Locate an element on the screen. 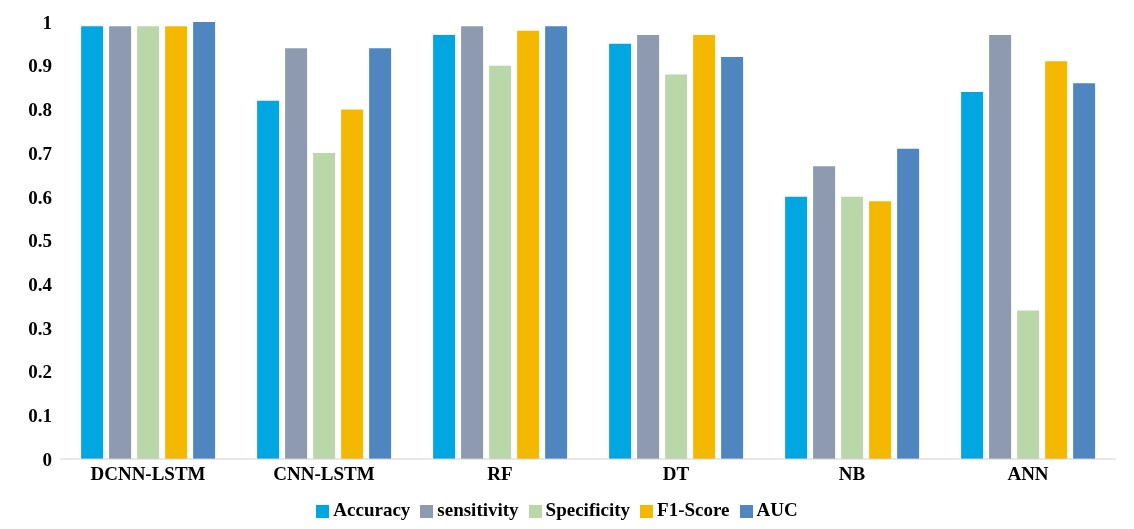 The height and width of the screenshot is (529, 1134). x-tick-label: NB is located at coordinates (852, 474).